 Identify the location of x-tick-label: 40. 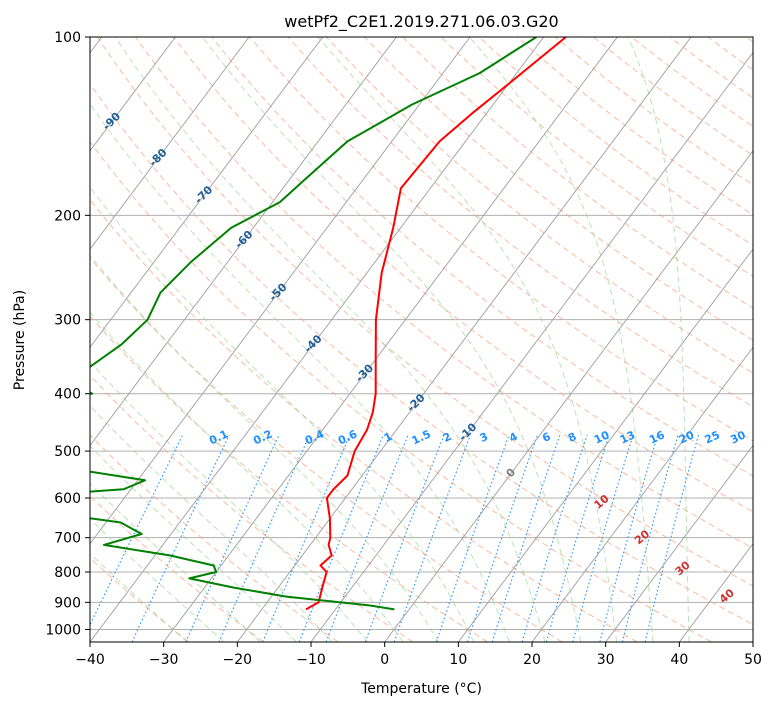
(679, 660).